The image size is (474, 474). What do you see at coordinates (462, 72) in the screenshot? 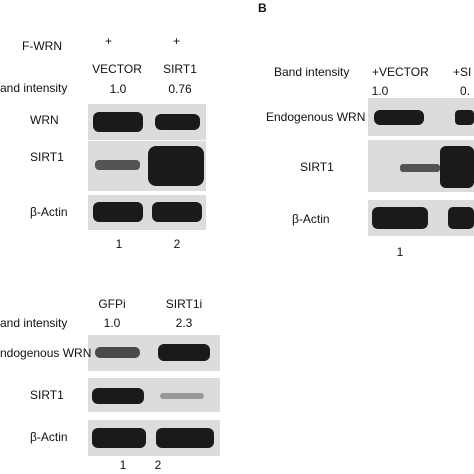
I see `lane-label: +SI` at bounding box center [462, 72].